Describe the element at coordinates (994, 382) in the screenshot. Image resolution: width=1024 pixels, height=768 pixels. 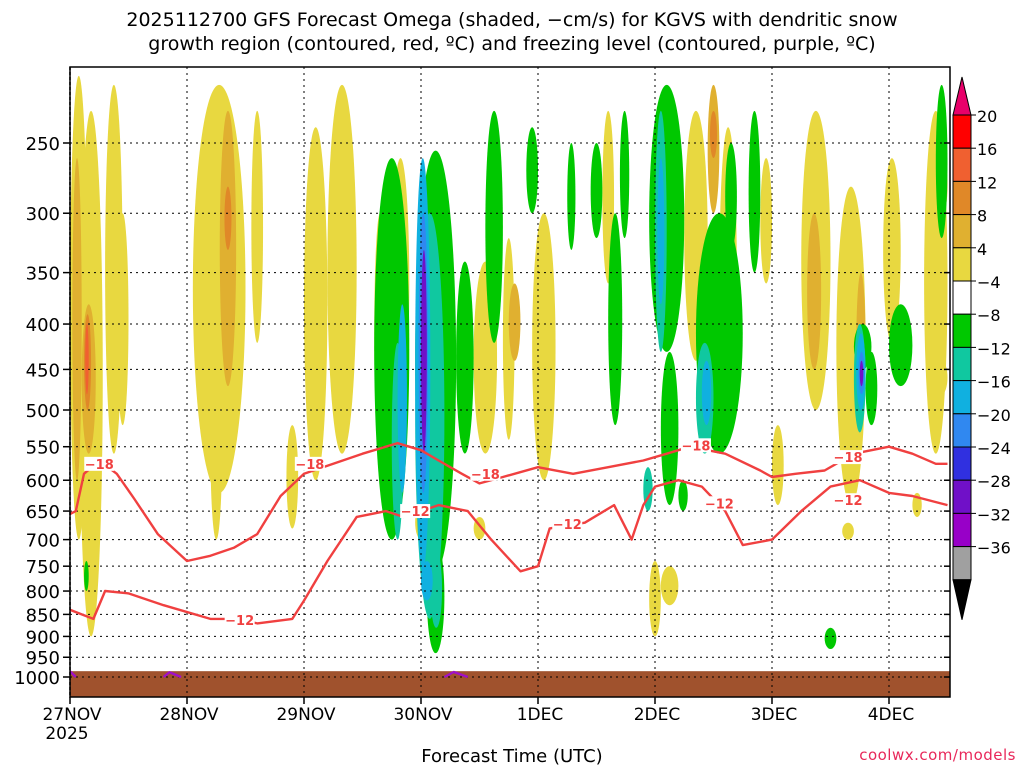
I see `colorbar-tick-label: −16` at that location.